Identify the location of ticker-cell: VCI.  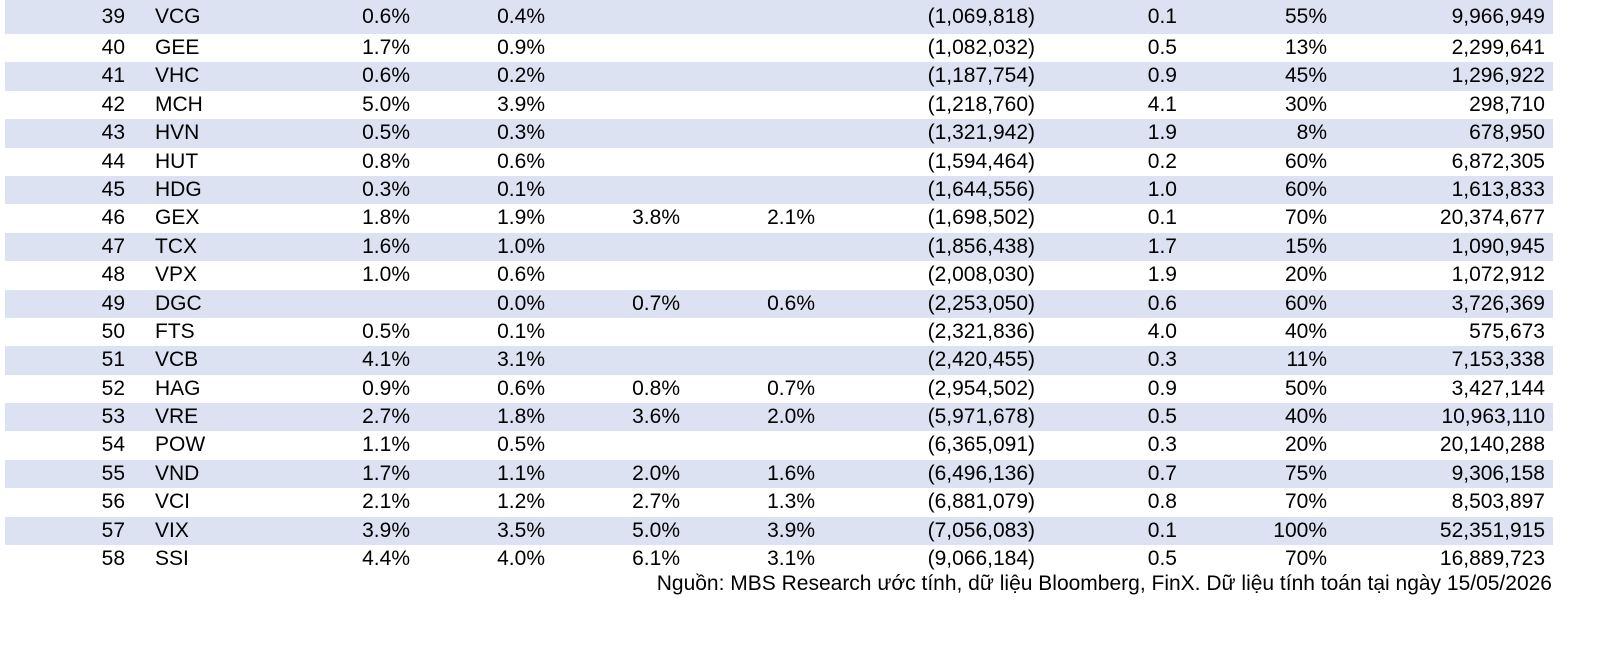
(173, 502).